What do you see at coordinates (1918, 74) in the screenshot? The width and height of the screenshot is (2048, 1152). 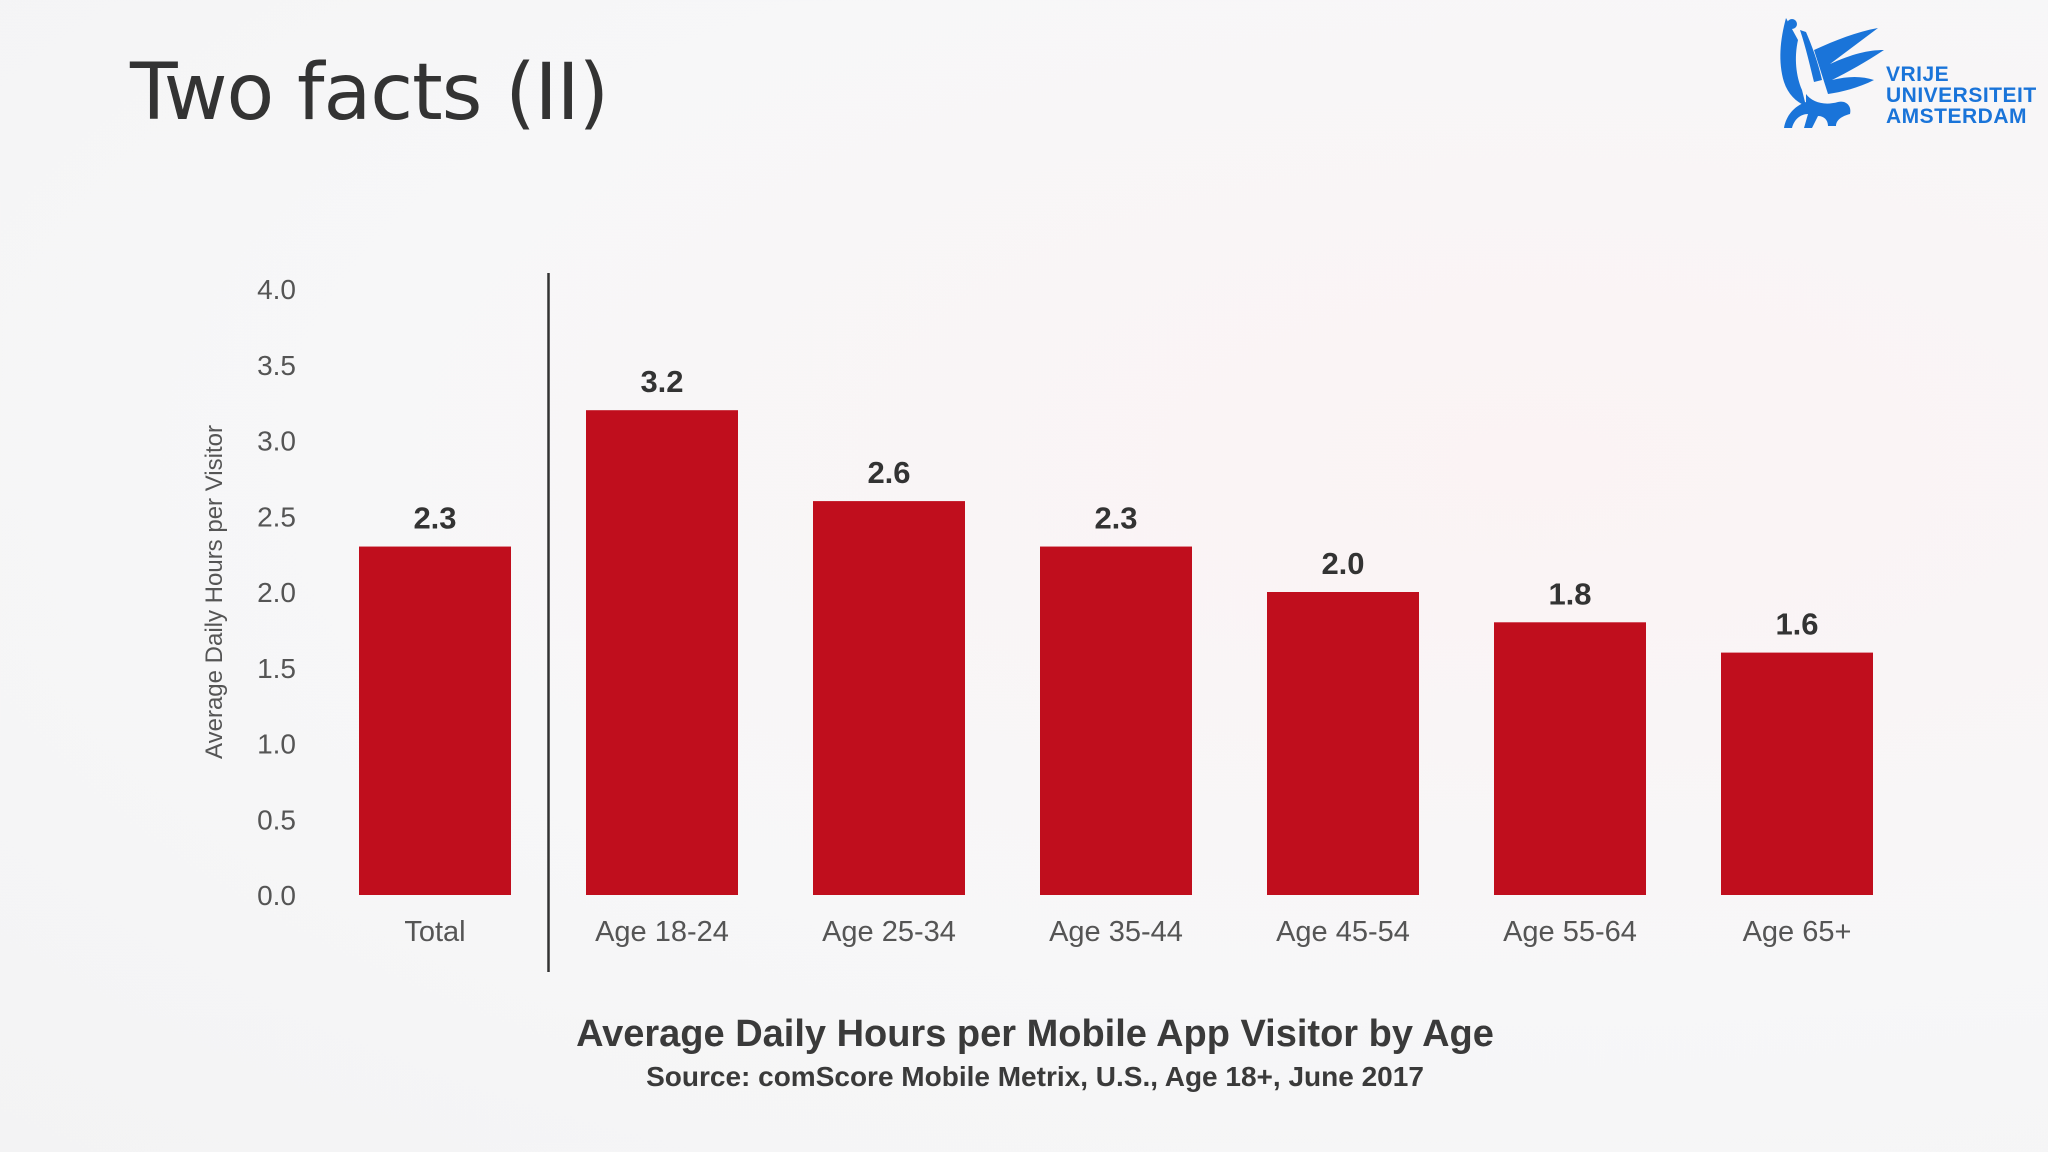 I see `wordmark-line: VRIJE` at bounding box center [1918, 74].